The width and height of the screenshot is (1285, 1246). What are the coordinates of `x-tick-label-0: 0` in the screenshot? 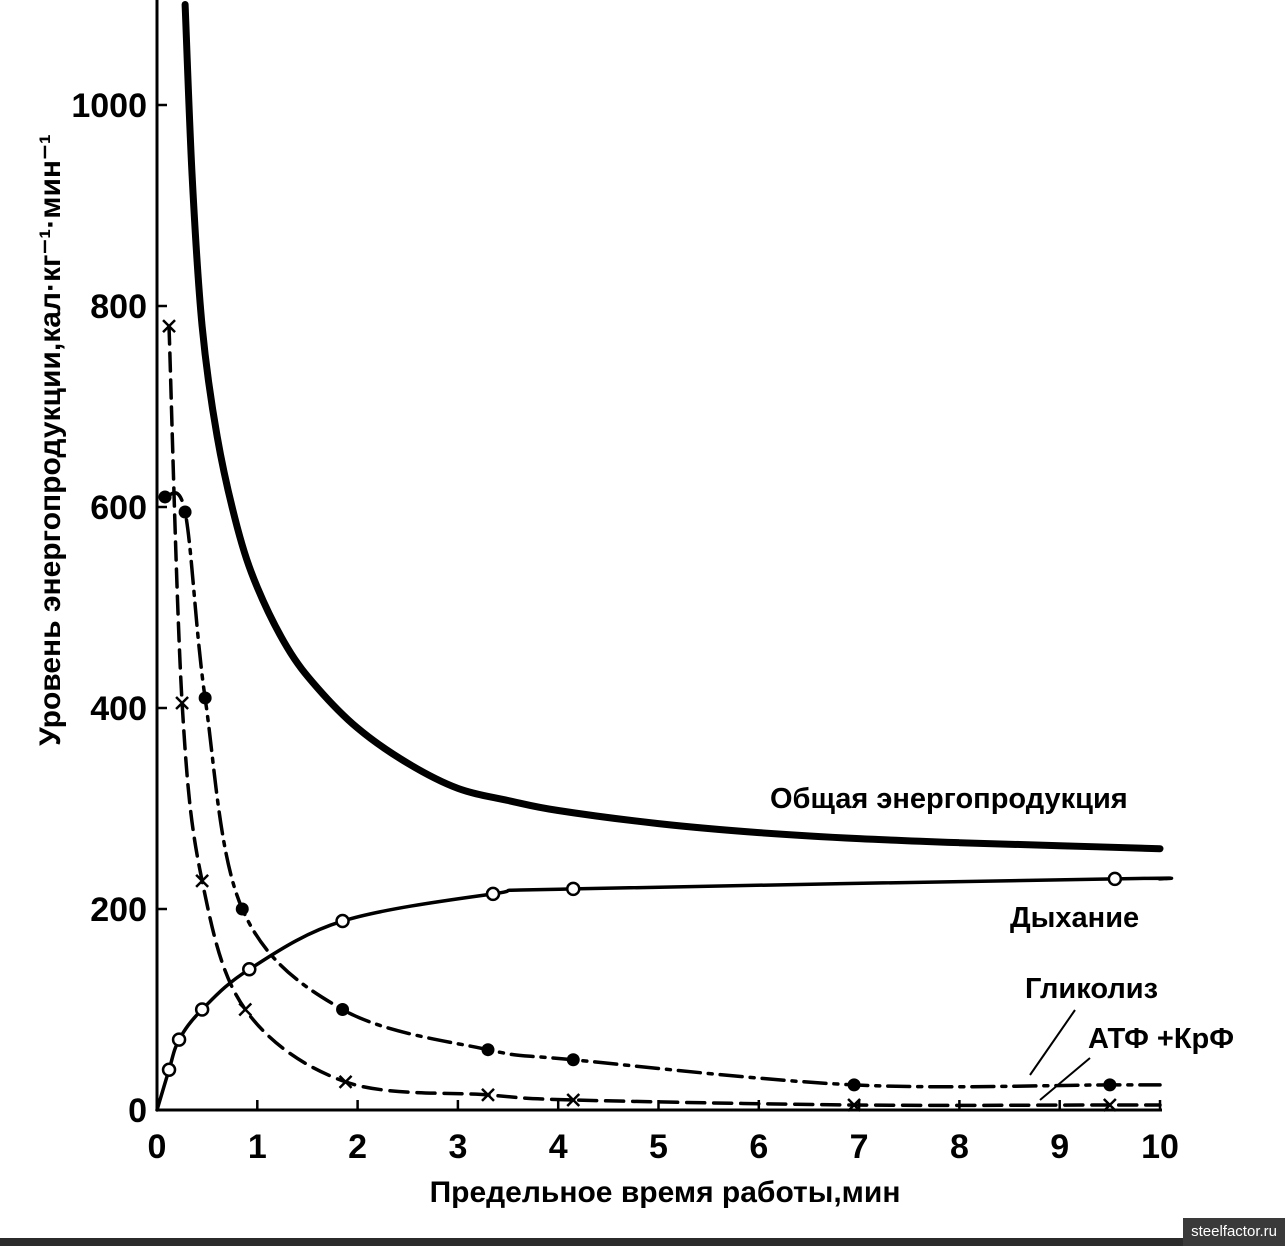 It's located at (157, 1147).